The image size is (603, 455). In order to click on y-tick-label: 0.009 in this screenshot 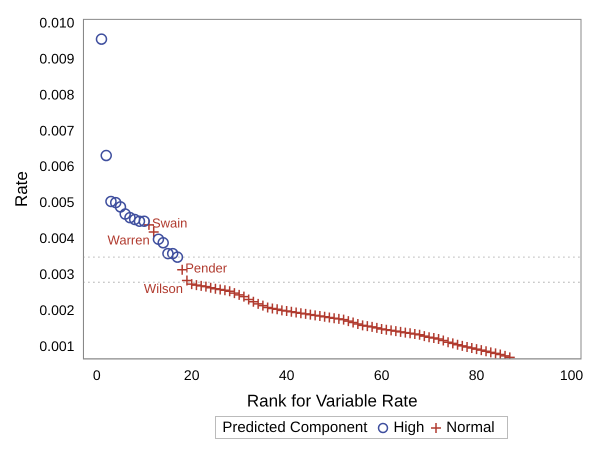, I will do `click(57, 58)`.